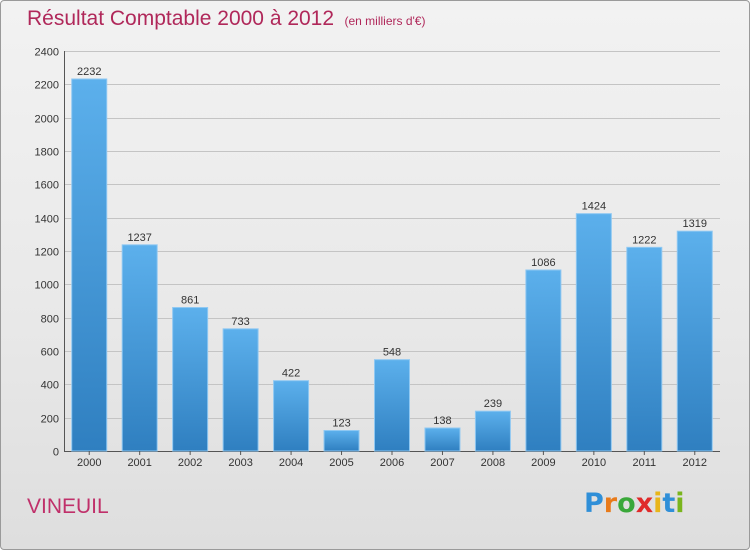 This screenshot has width=750, height=550. I want to click on bar-value-label: 239, so click(493, 404).